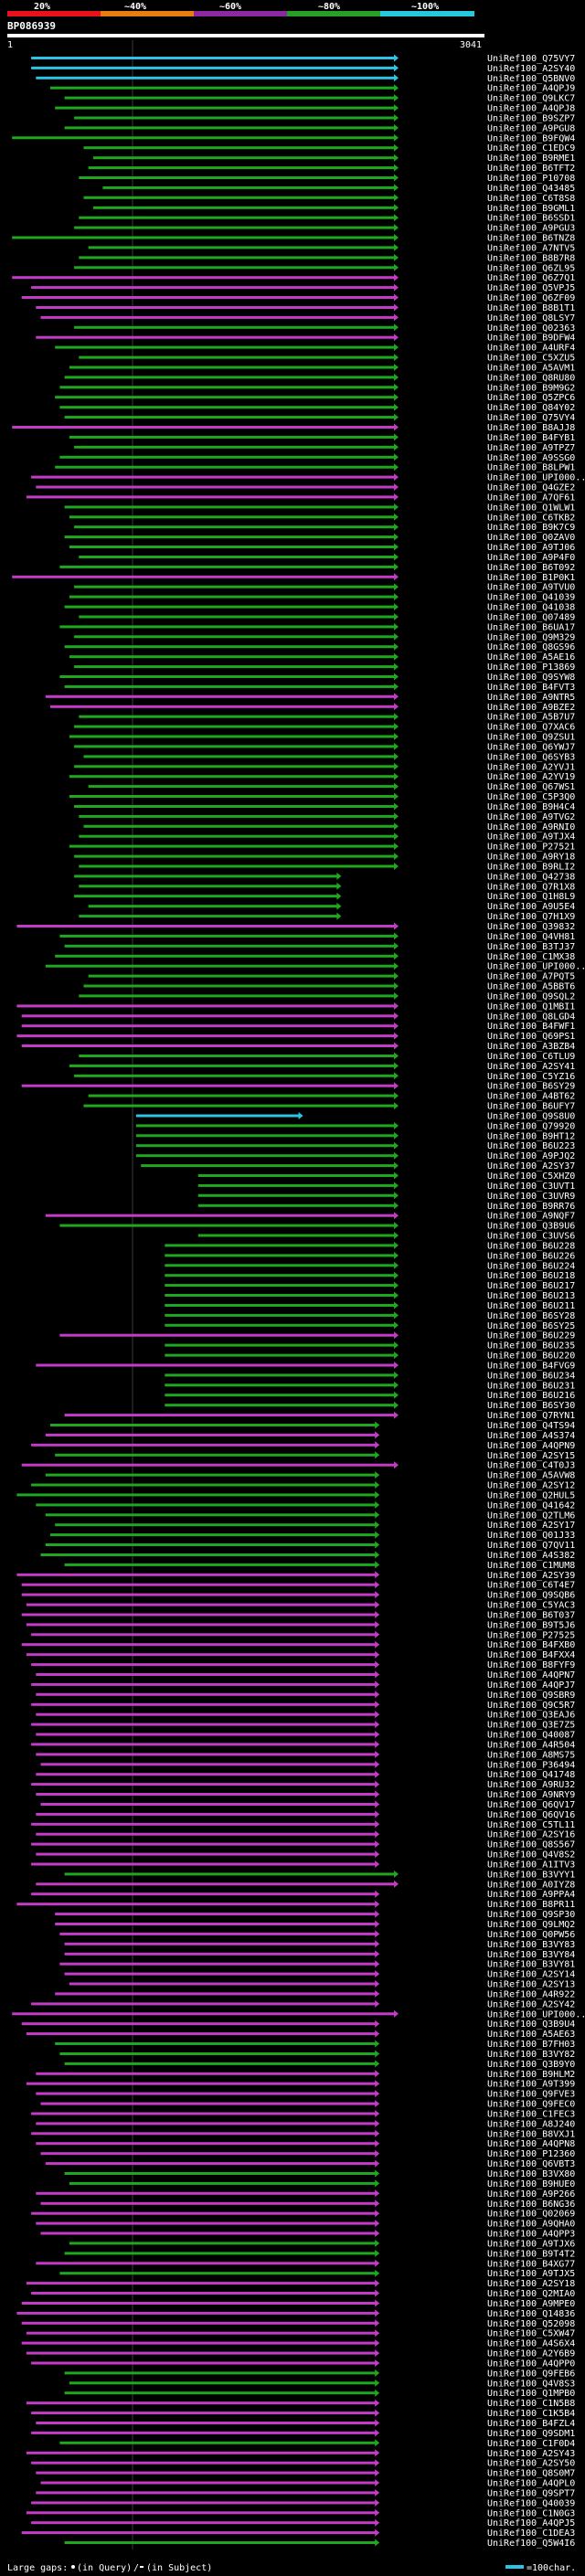 Image resolution: width=585 pixels, height=2576 pixels. What do you see at coordinates (334, 209) in the screenshot?
I see `hit-row: UniRef100_B9GML1` at bounding box center [334, 209].